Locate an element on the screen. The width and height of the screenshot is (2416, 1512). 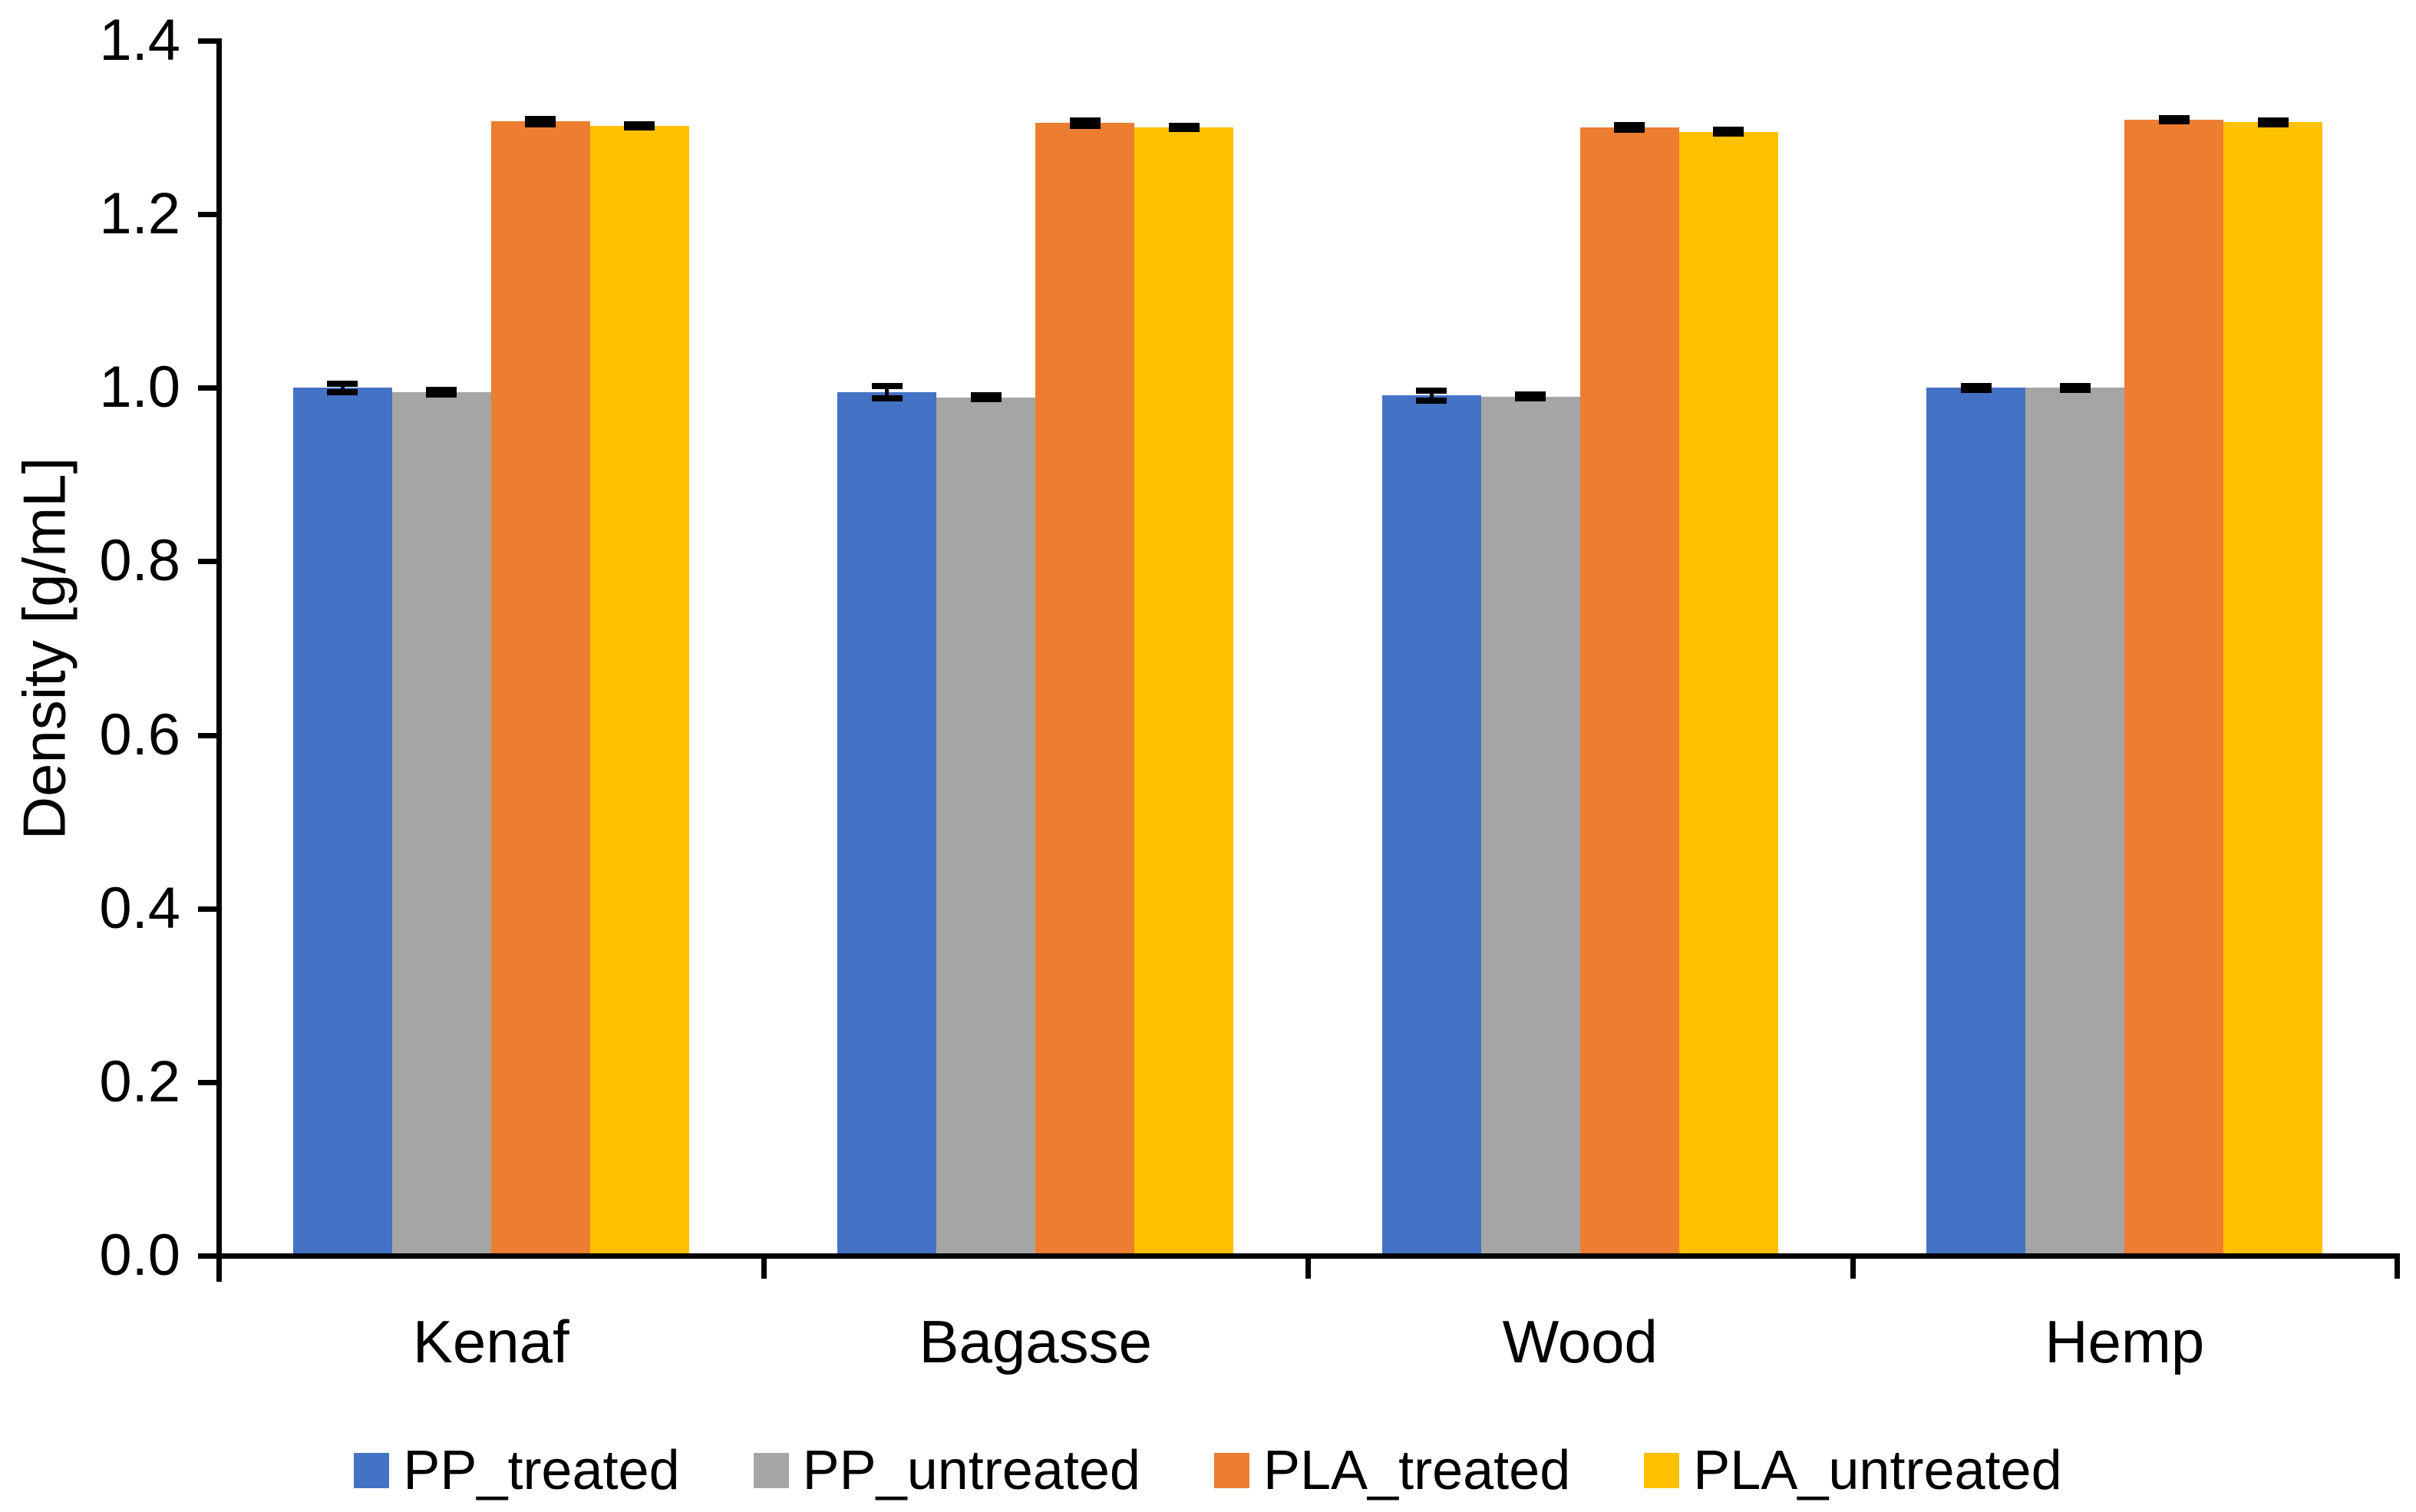
x-axis-line is located at coordinates (1308, 1256).